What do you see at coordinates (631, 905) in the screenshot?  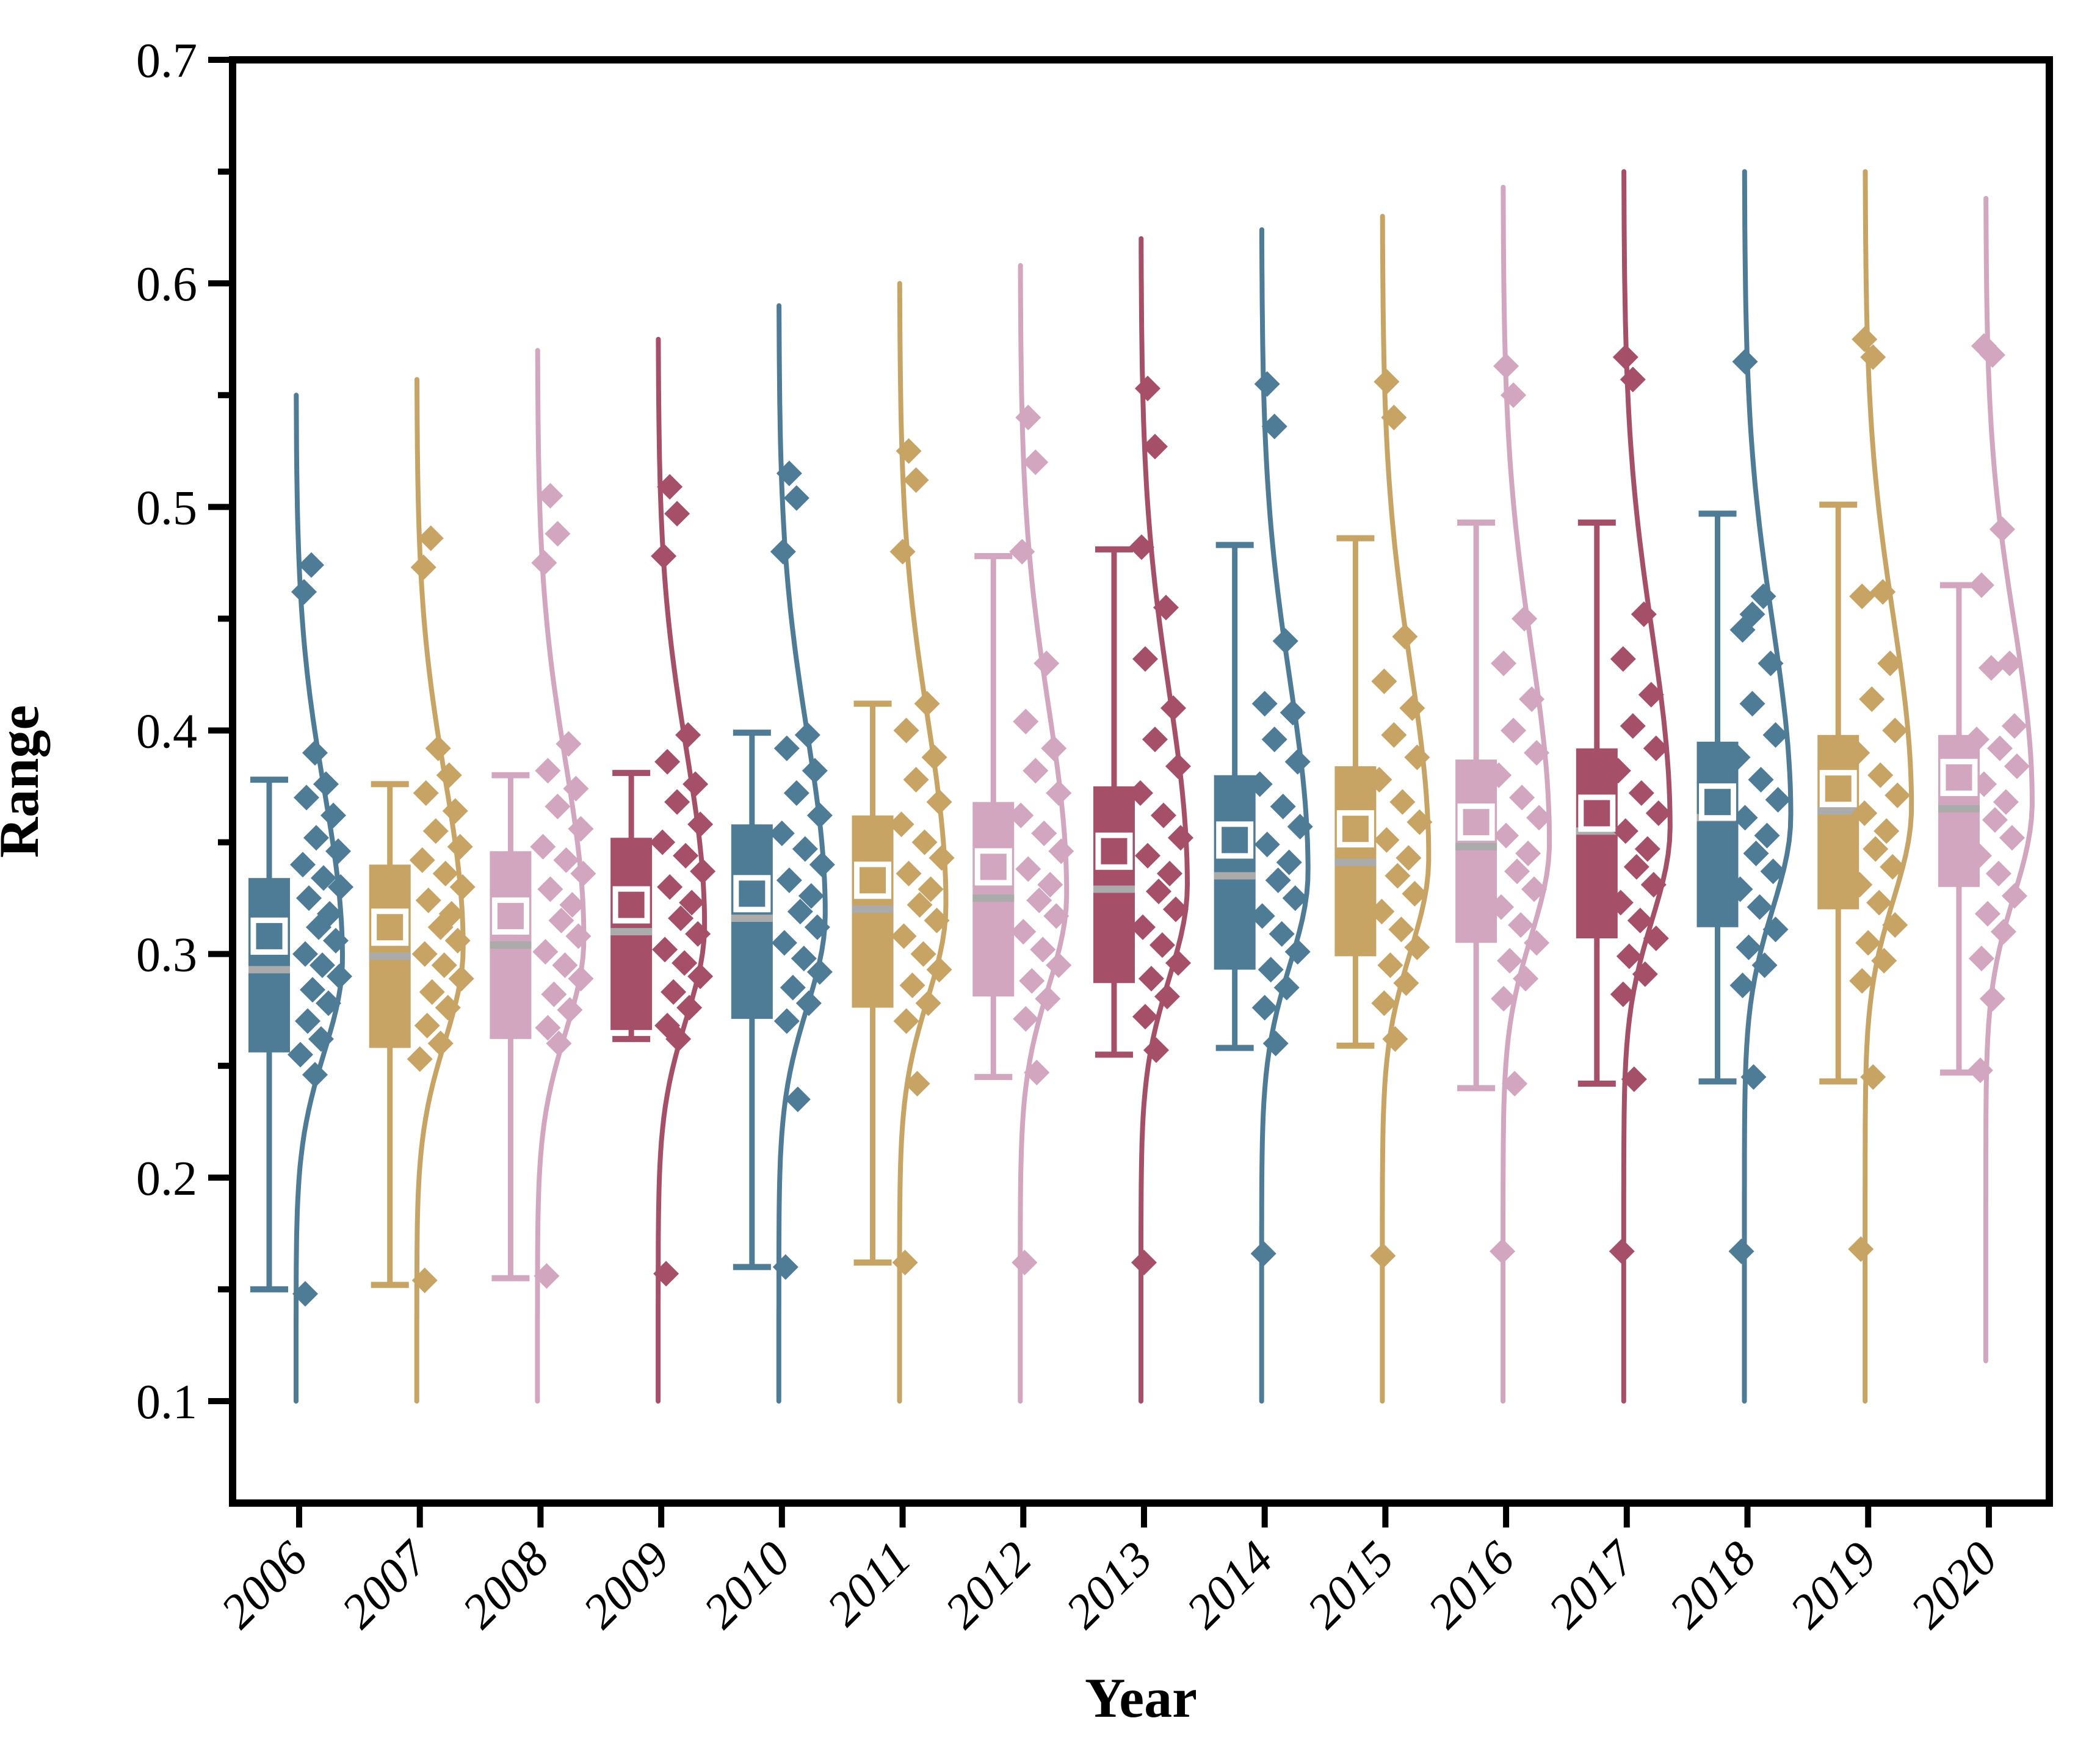 I see `mean-marker-2009` at bounding box center [631, 905].